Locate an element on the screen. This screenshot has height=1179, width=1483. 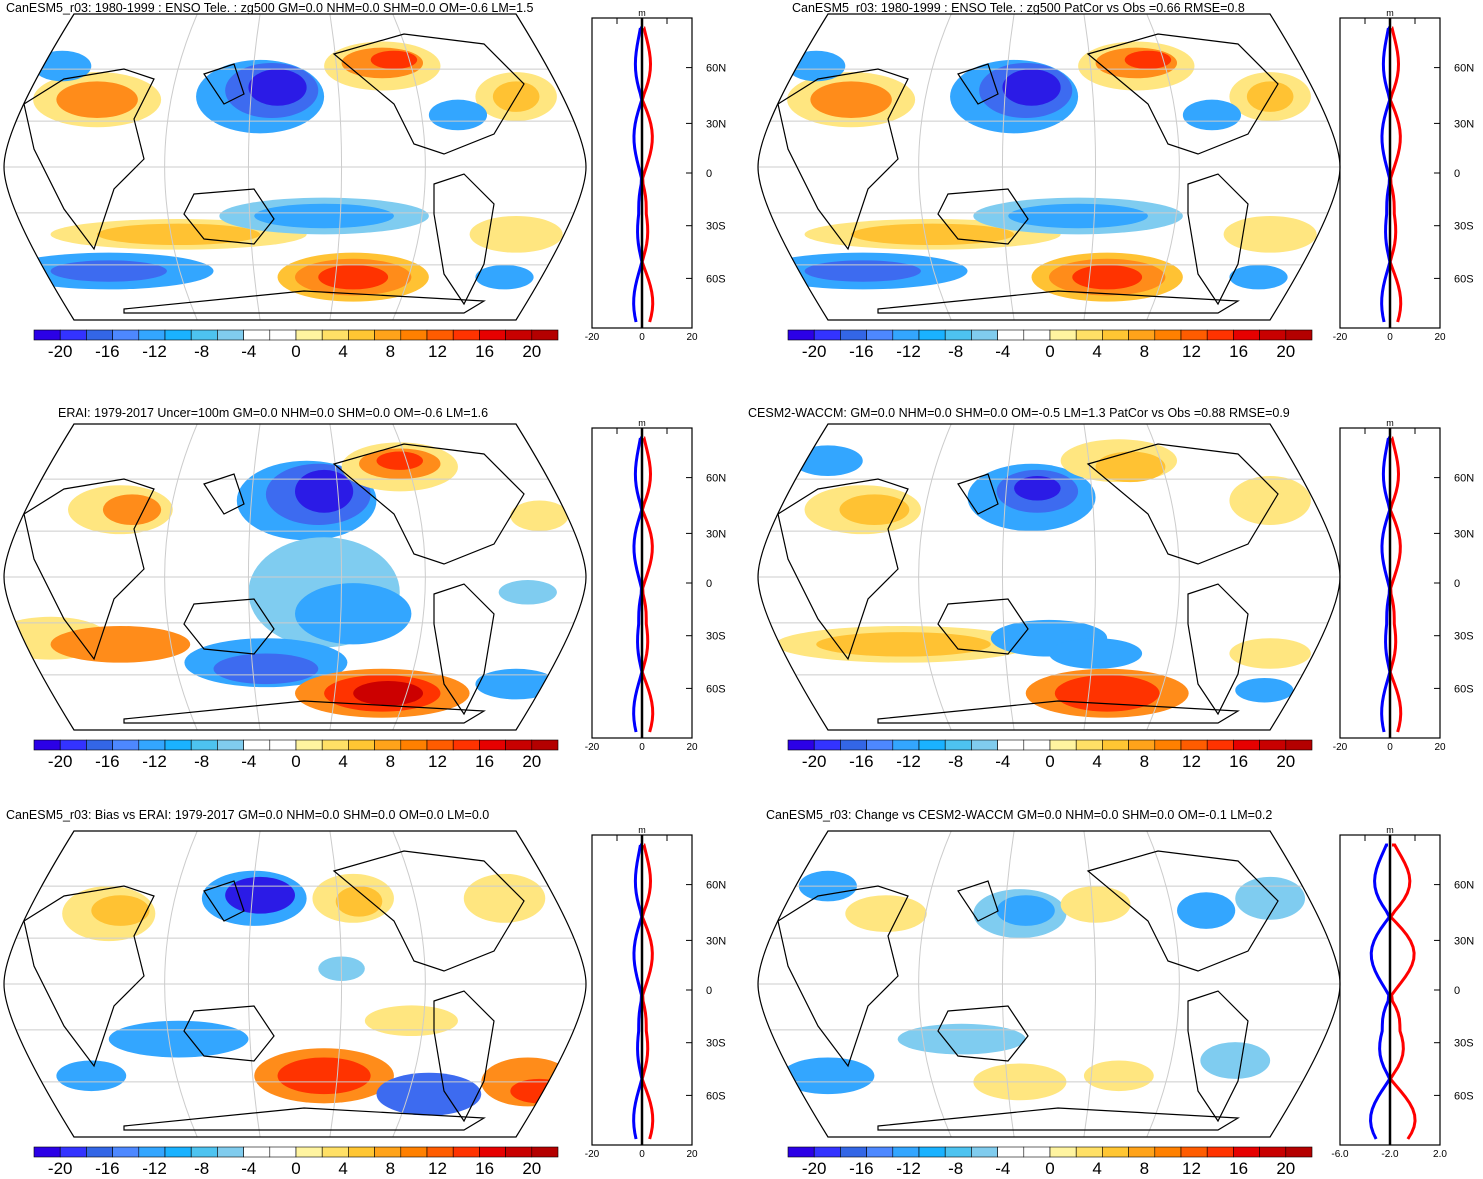
colorbar-tick-label: 0 is located at coordinates (295, 761).